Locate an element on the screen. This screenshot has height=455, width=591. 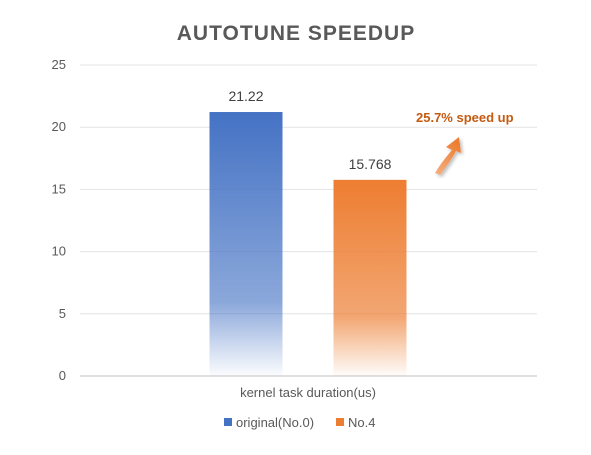
y-tick-label: 15 is located at coordinates (59, 188).